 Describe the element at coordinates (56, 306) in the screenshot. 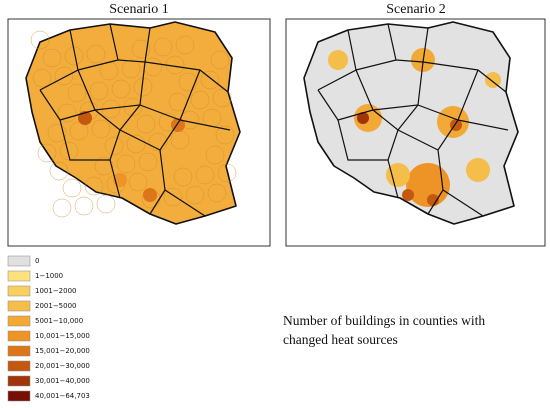

I see `legend-label: 2001−5000` at that location.